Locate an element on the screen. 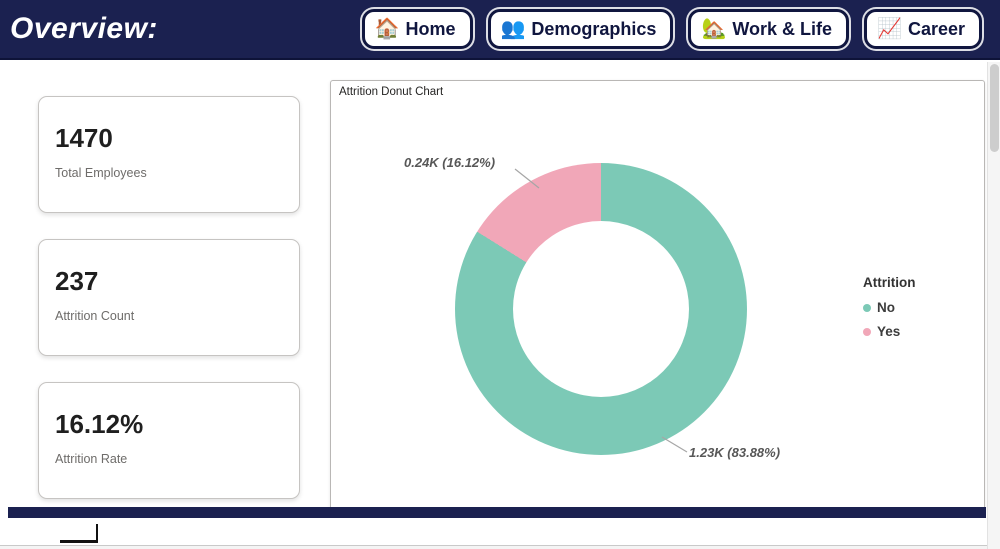 The height and width of the screenshot is (549, 1000). career-icon: 📈 is located at coordinates (889, 29).